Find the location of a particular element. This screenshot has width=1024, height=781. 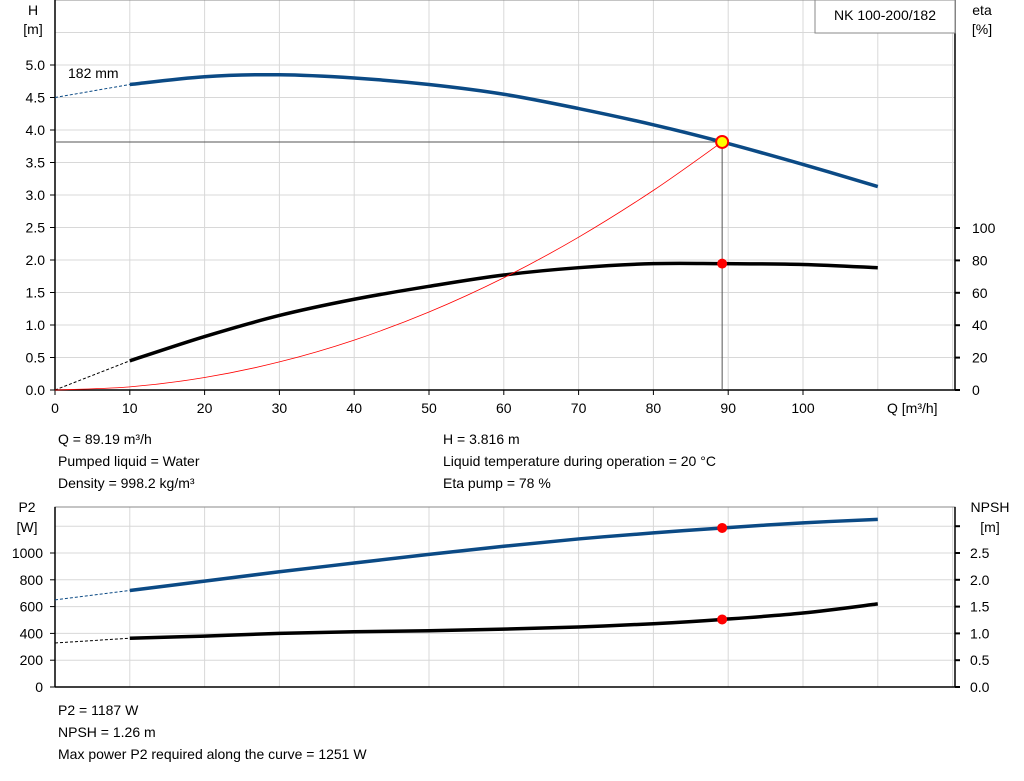

y-axis-label-left-unit: [W] is located at coordinates (27, 527).